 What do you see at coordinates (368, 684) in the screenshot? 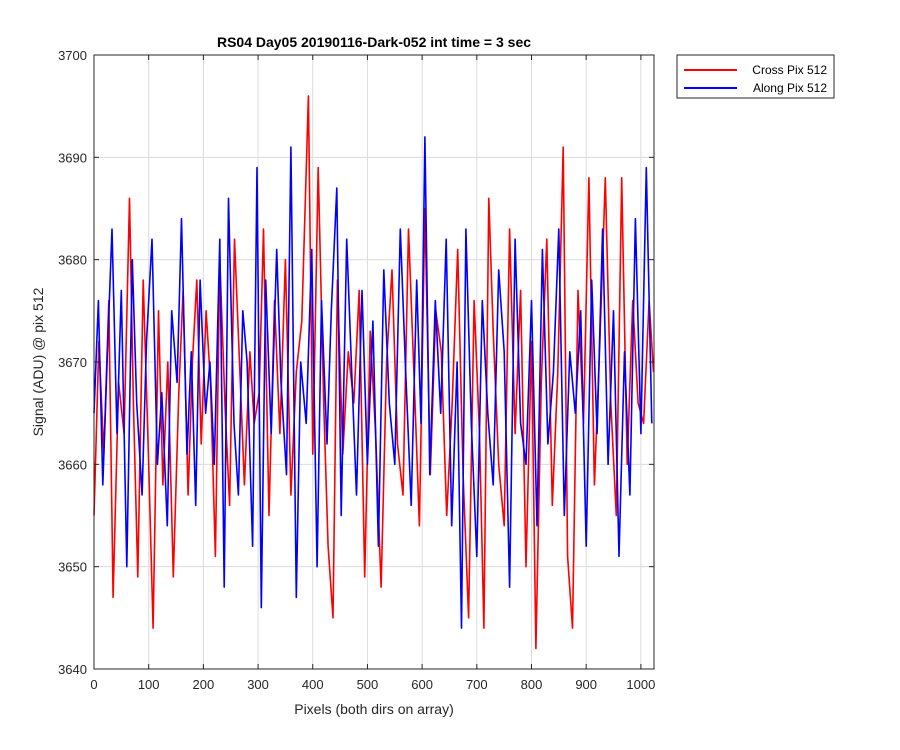
I see `x-tick-label: 500` at bounding box center [368, 684].